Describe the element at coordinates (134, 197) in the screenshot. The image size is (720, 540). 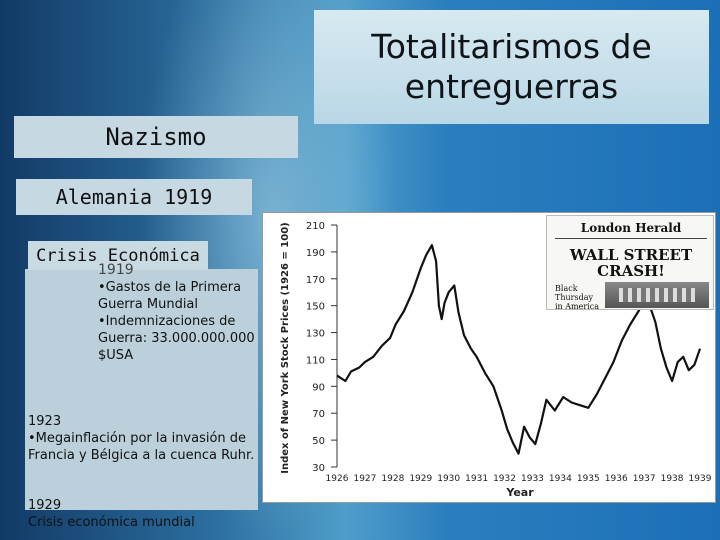
I see `subtopic-heading: Alemania 1919` at that location.